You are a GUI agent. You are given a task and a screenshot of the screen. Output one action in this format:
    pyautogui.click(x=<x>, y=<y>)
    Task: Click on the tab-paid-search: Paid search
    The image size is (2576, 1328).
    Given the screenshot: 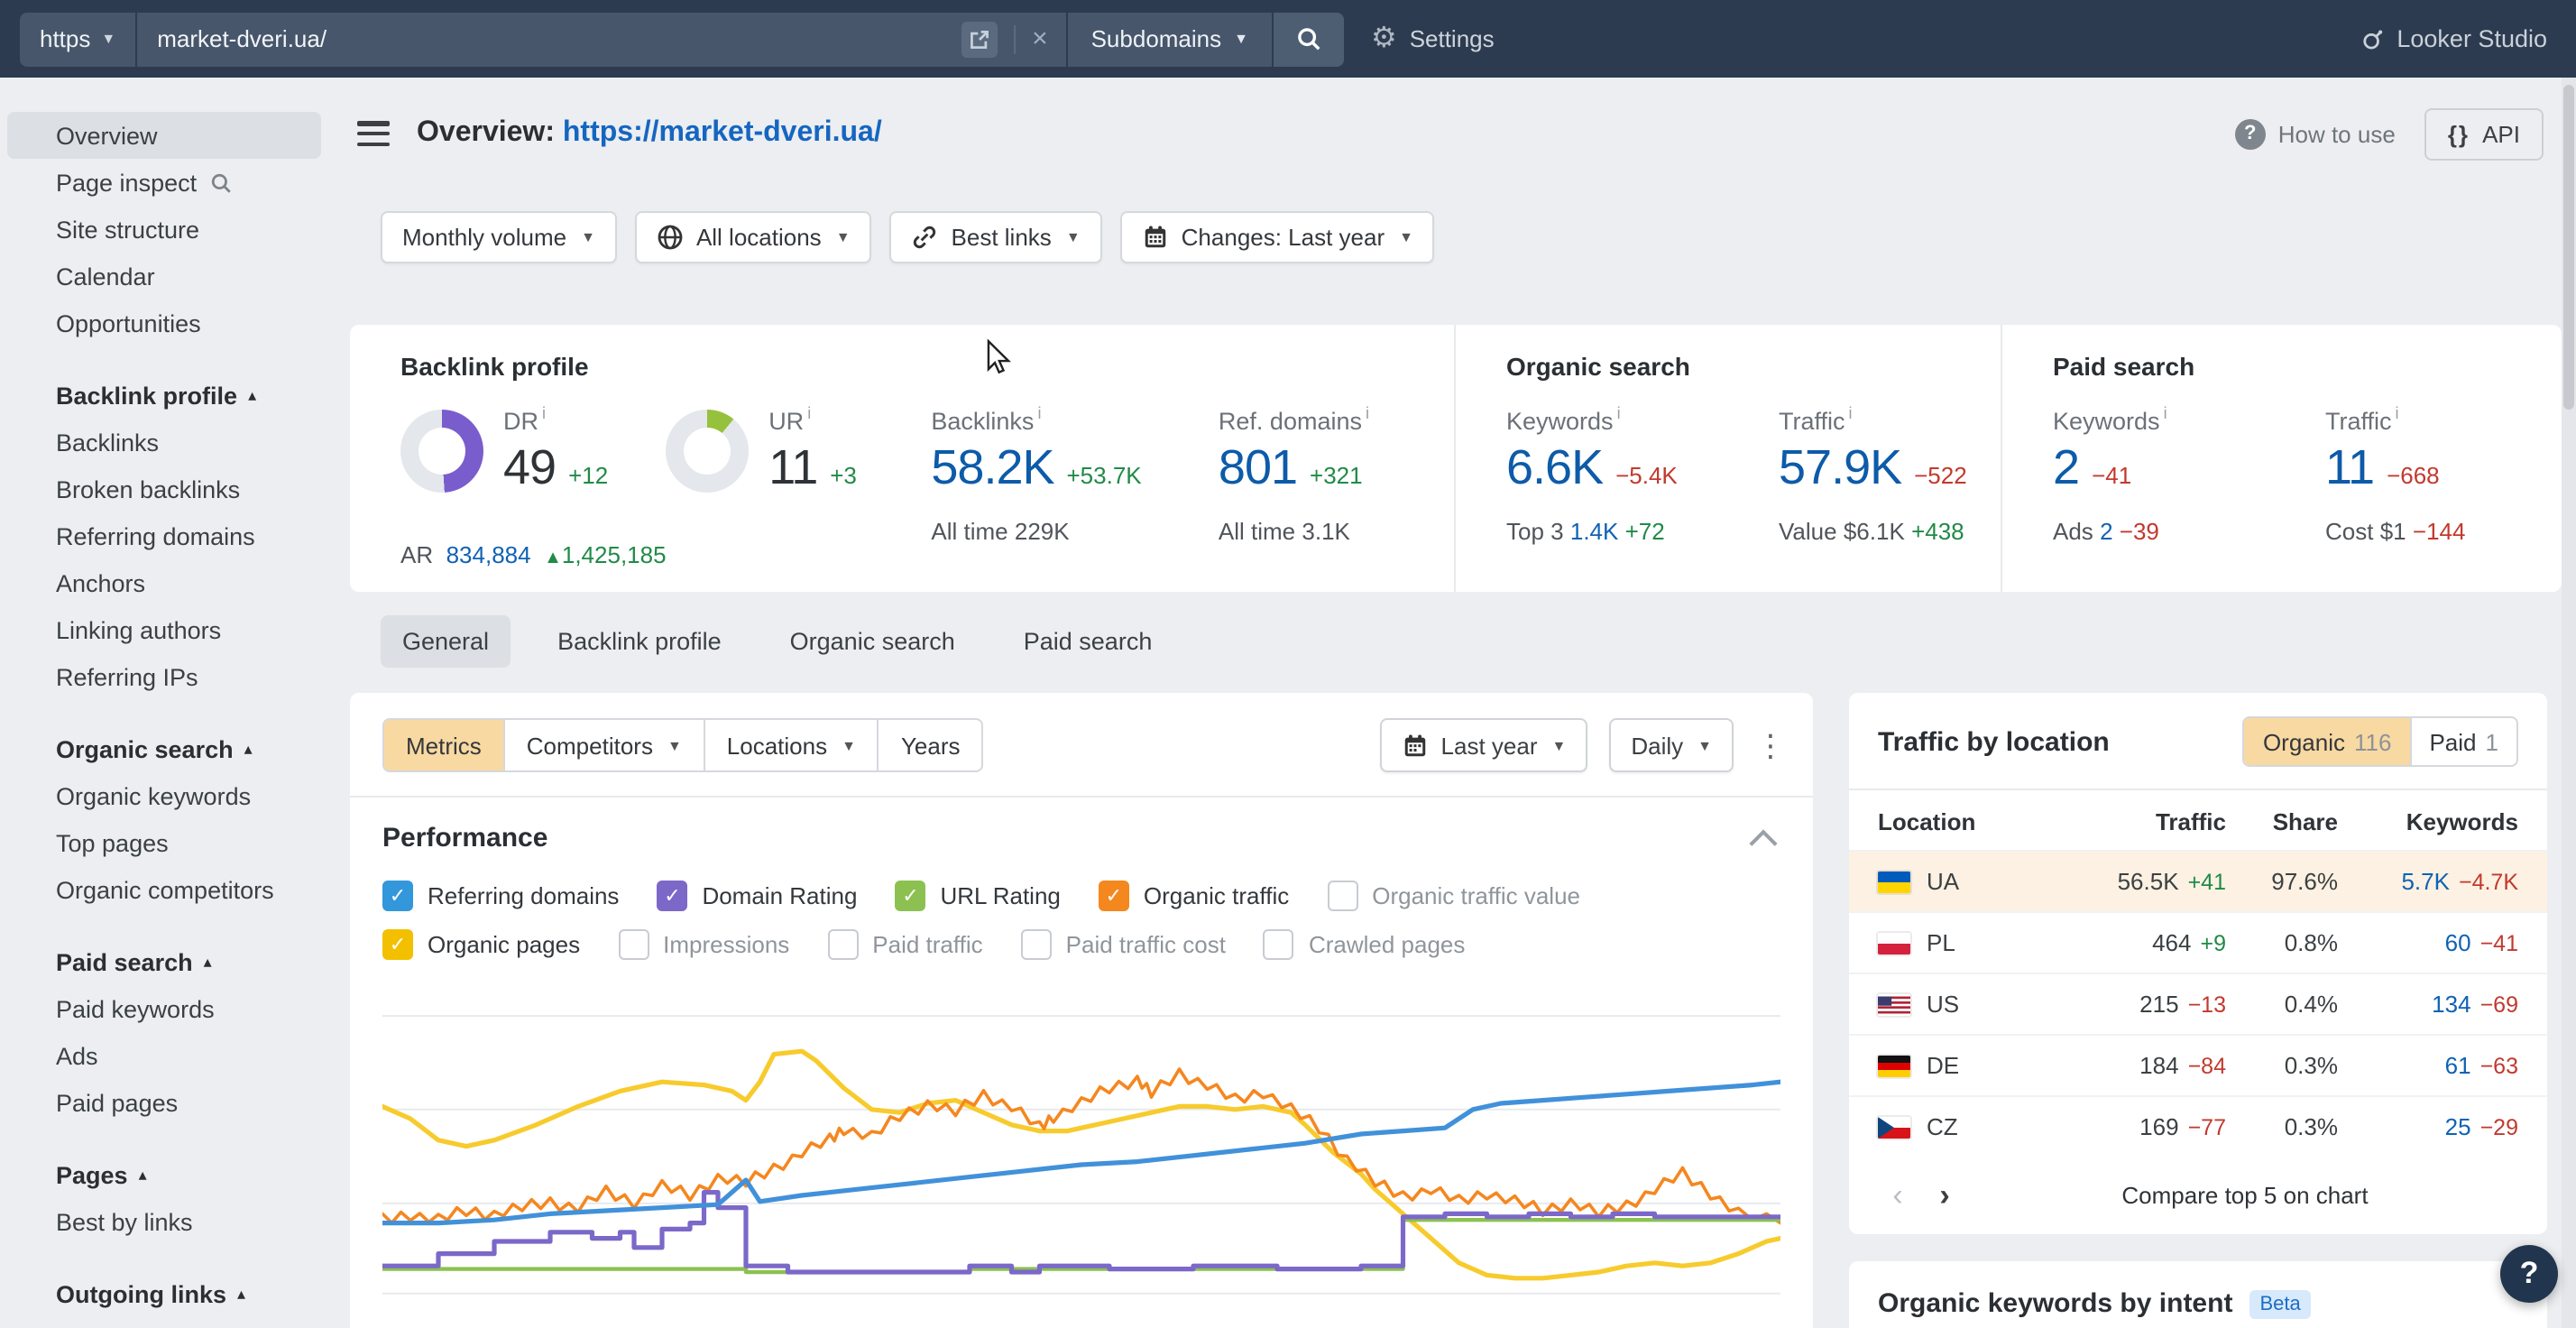 What is the action you would take?
    pyautogui.click(x=1088, y=641)
    